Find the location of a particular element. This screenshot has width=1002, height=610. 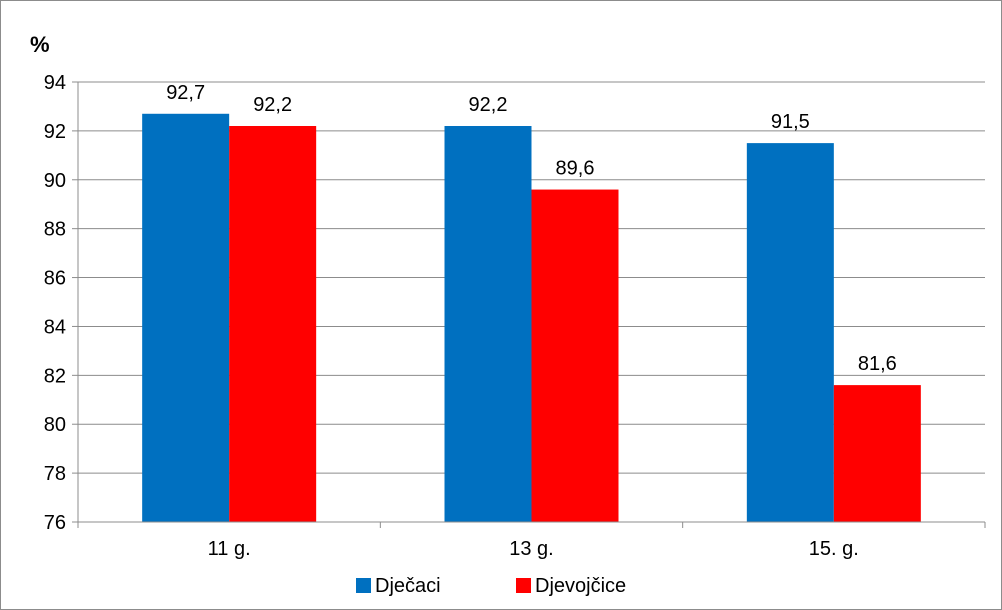

y-tick-label: 92 is located at coordinates (55, 132).